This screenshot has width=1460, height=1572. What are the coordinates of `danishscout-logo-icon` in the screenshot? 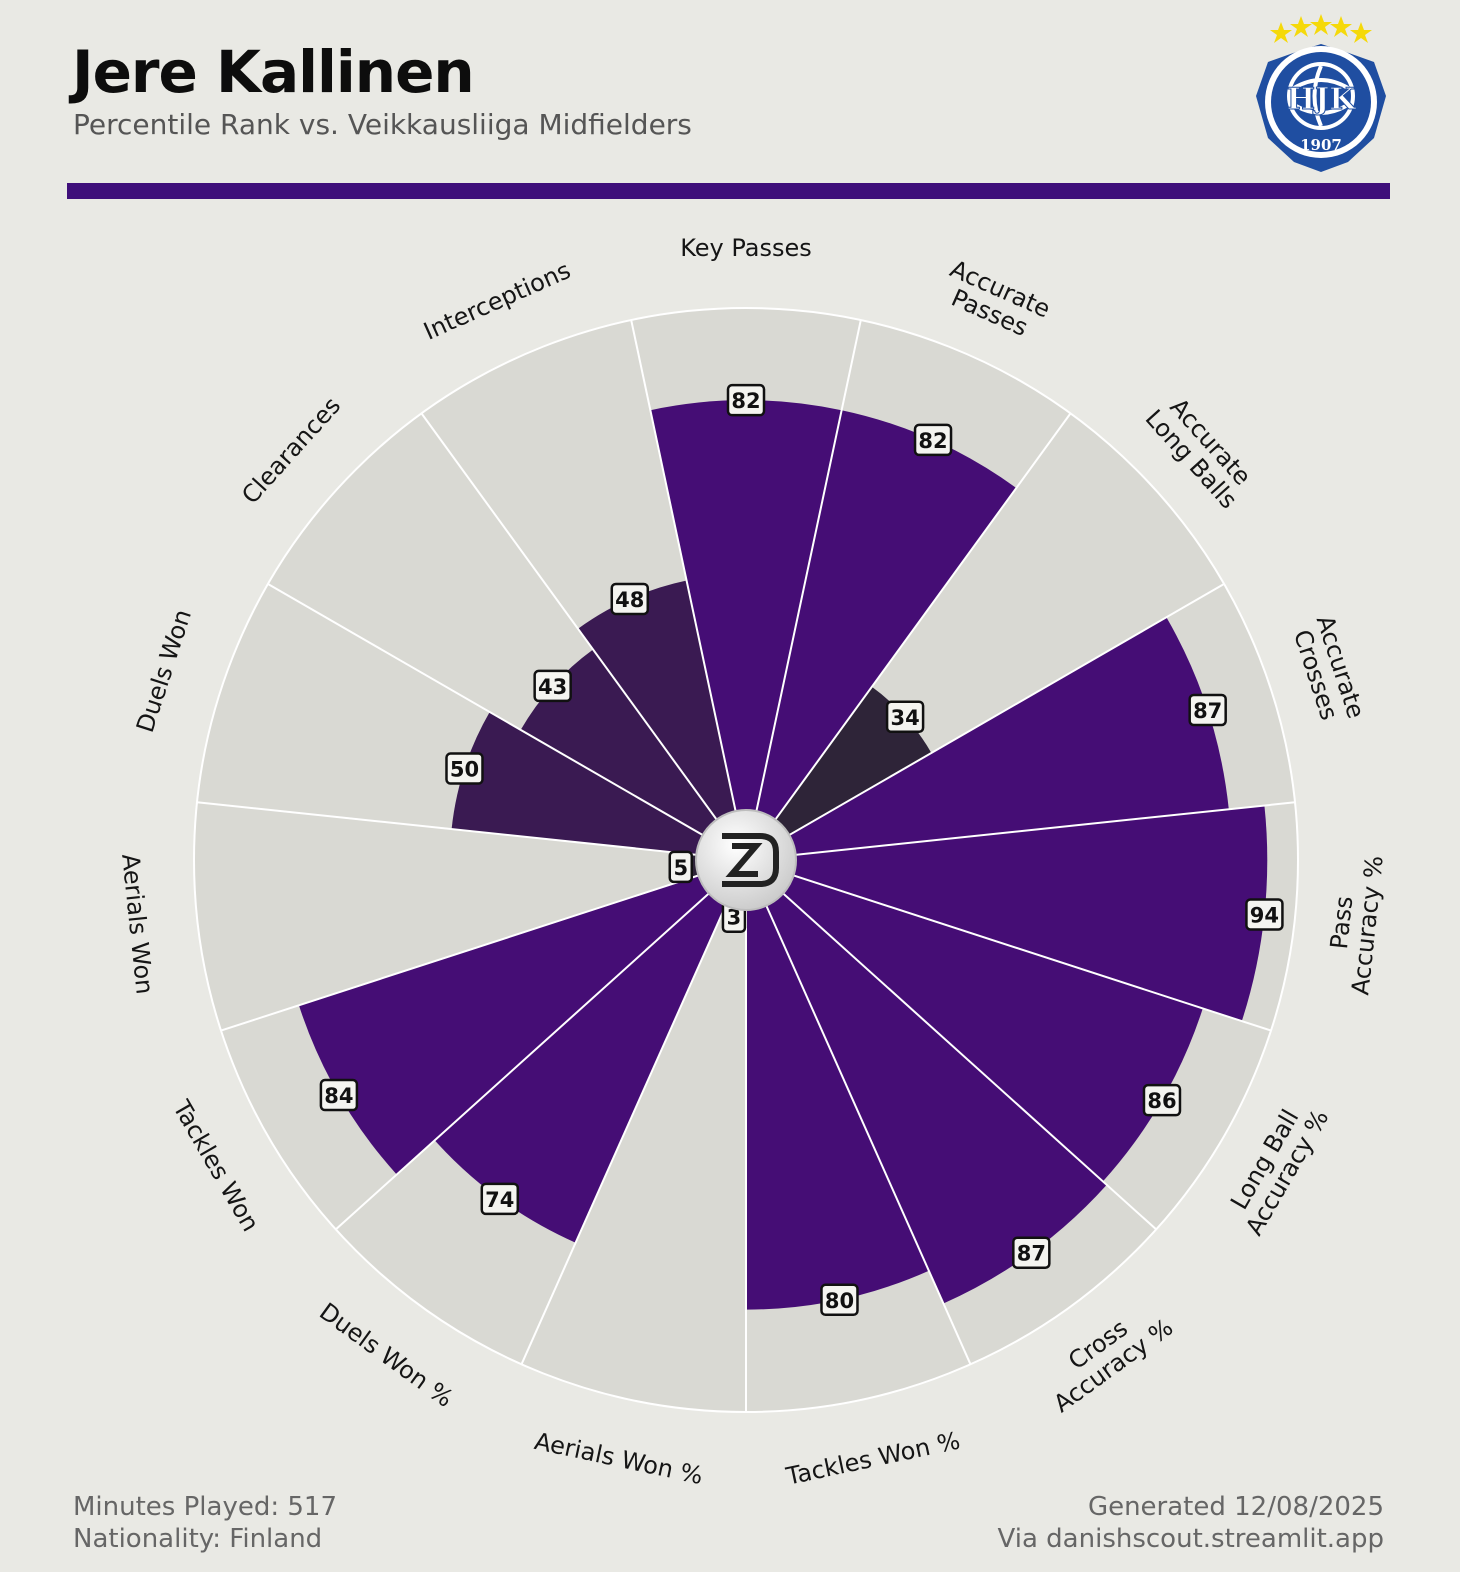 It's located at (746, 860).